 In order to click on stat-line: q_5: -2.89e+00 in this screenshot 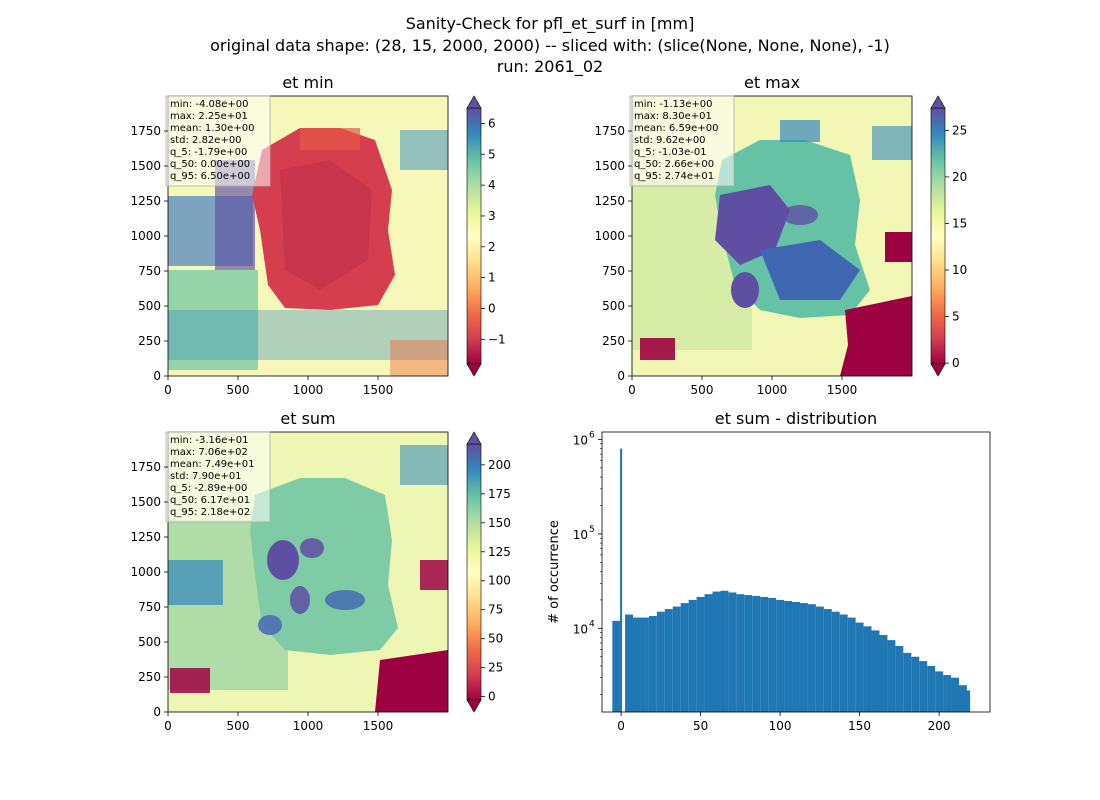, I will do `click(208, 488)`.